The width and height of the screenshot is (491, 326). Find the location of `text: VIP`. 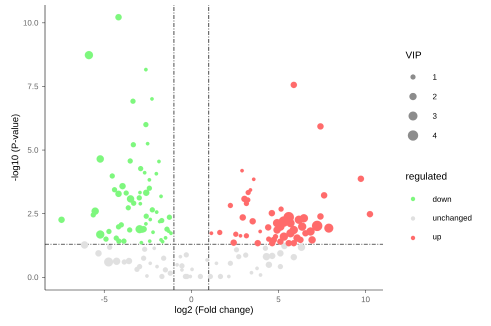

text: VIP is located at coordinates (414, 55).